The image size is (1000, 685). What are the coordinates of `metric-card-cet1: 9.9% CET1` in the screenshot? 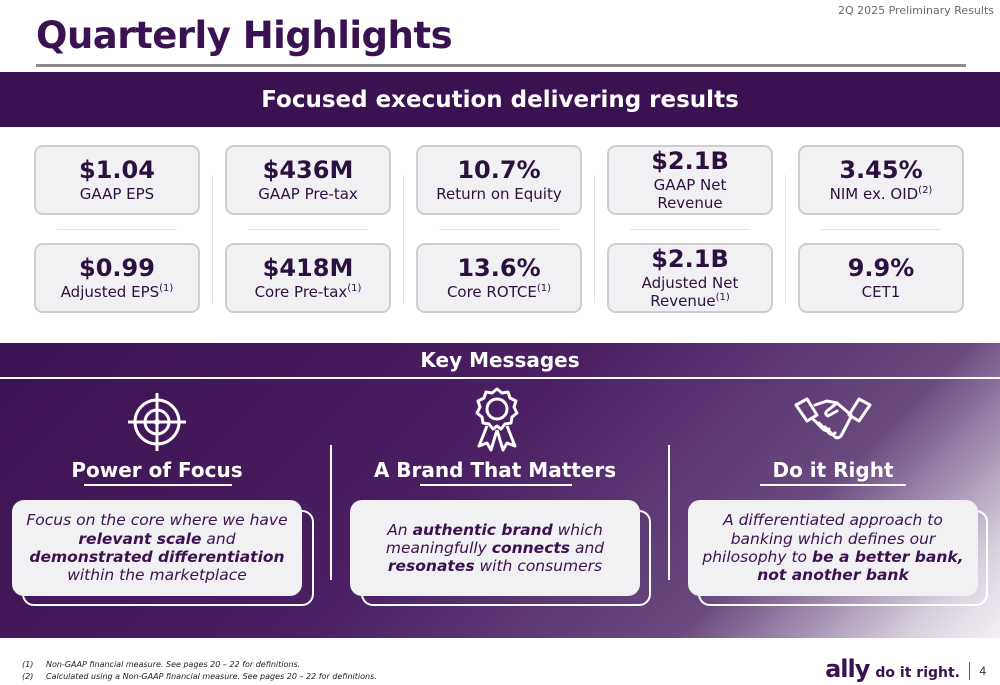 It's located at (881, 278).